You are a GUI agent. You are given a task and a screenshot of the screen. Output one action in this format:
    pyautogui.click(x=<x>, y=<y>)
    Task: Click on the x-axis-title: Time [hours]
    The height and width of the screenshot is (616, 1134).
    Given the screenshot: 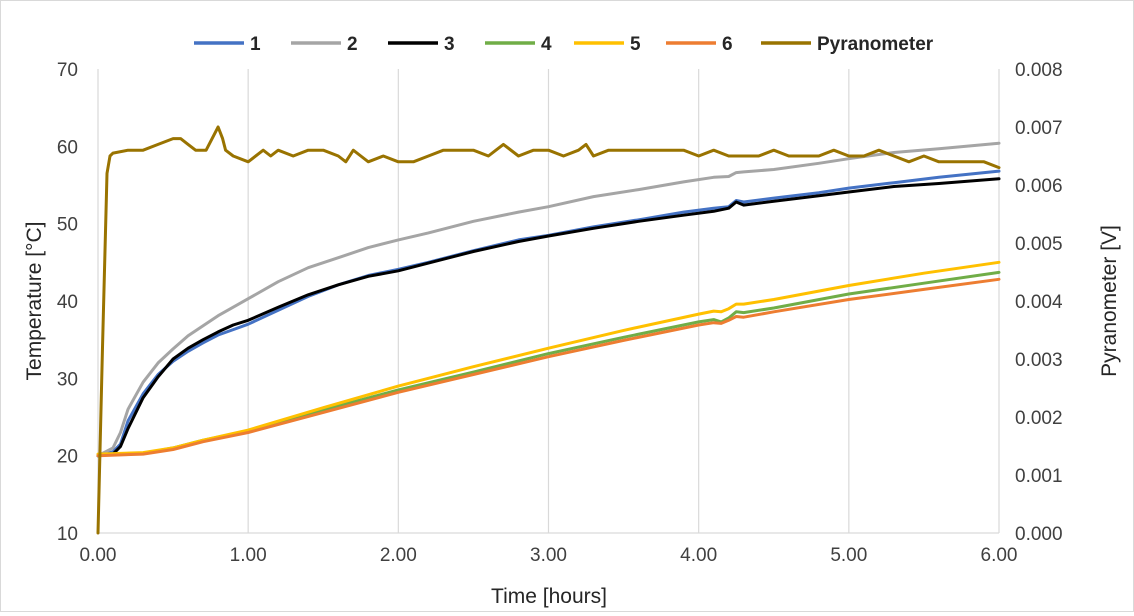 What is the action you would take?
    pyautogui.click(x=549, y=596)
    